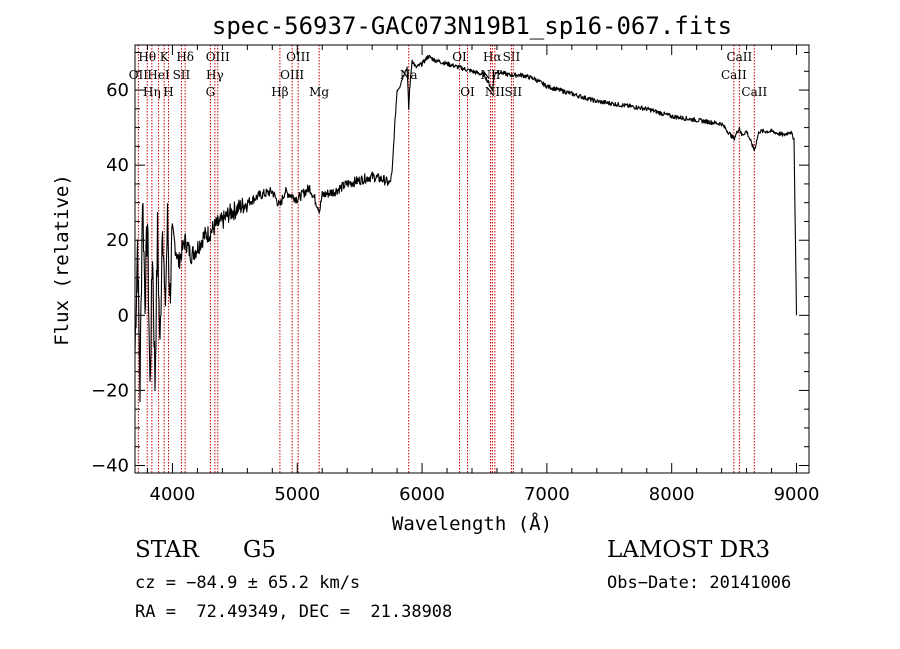 The width and height of the screenshot is (900, 649). Describe the element at coordinates (110, 465) in the screenshot. I see `y-tick-label: −40` at that location.